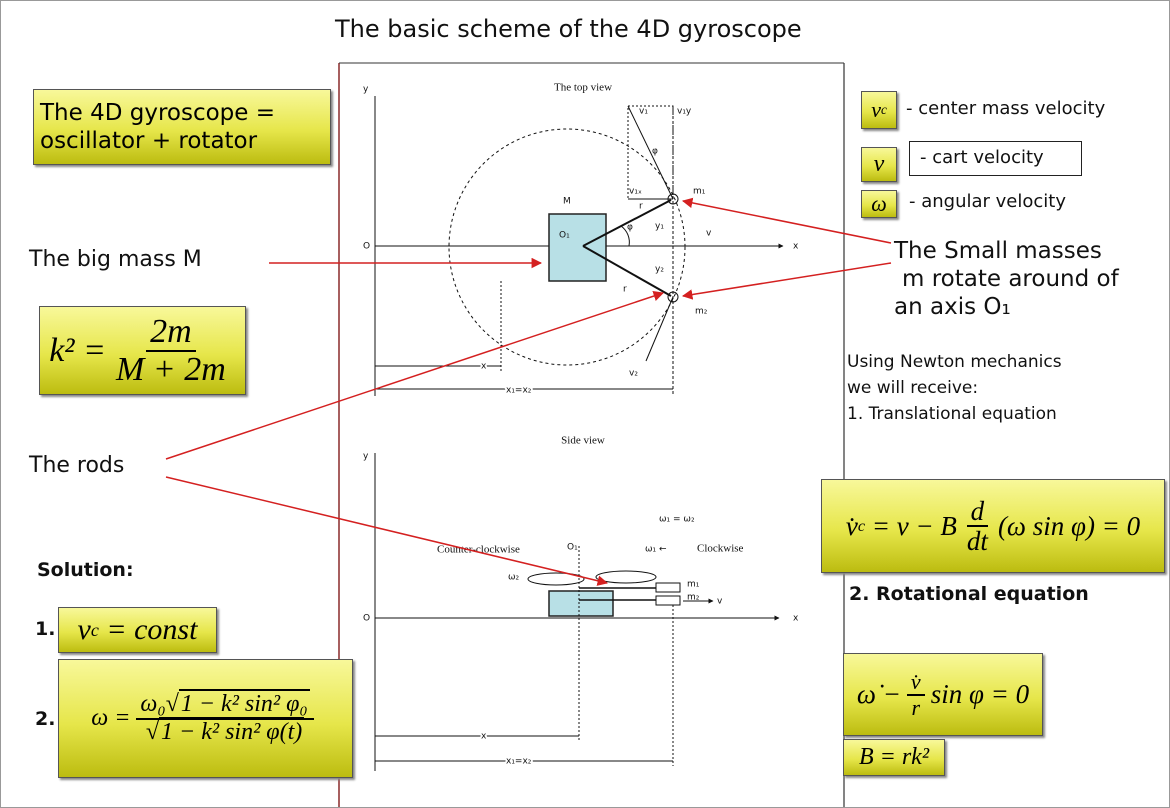  What do you see at coordinates (635, 192) in the screenshot?
I see `label: v₁ₓ` at bounding box center [635, 192].